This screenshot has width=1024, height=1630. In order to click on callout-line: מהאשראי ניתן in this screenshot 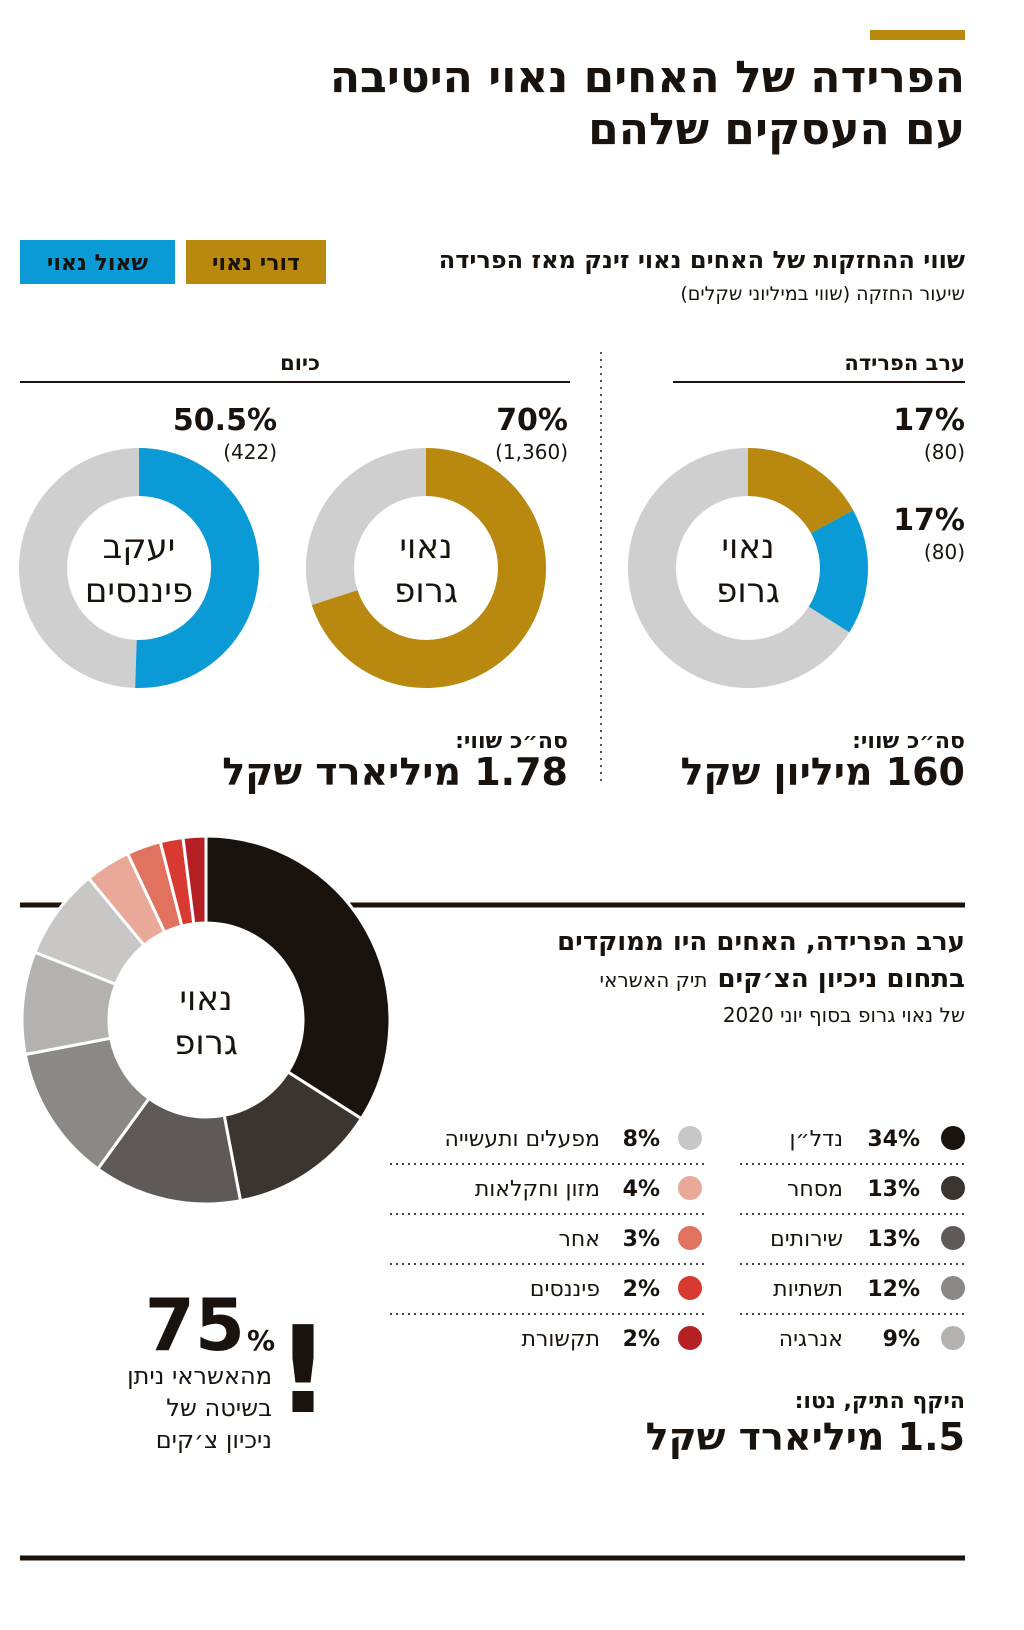, I will do `click(199, 1376)`.